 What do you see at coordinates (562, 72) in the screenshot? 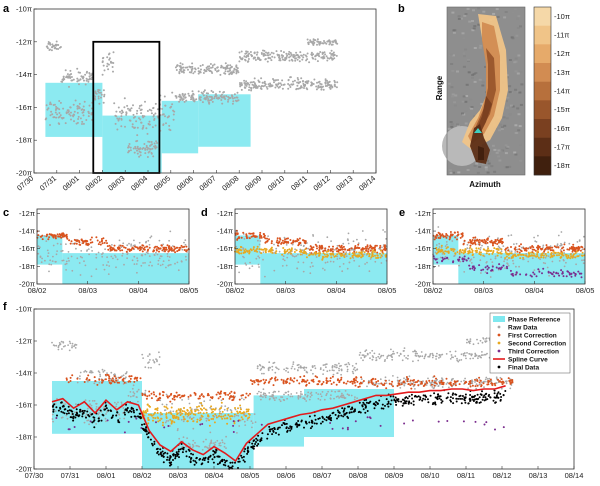
I see `panel-b-colorbar-label: -13π` at bounding box center [562, 72].